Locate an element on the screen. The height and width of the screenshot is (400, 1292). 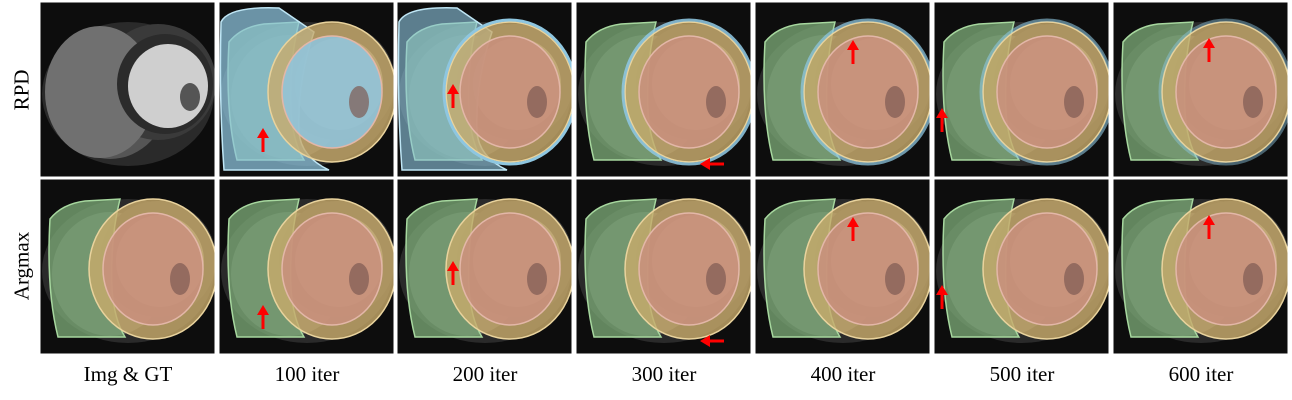
panel-argmax-600-iter is located at coordinates (1200, 266).